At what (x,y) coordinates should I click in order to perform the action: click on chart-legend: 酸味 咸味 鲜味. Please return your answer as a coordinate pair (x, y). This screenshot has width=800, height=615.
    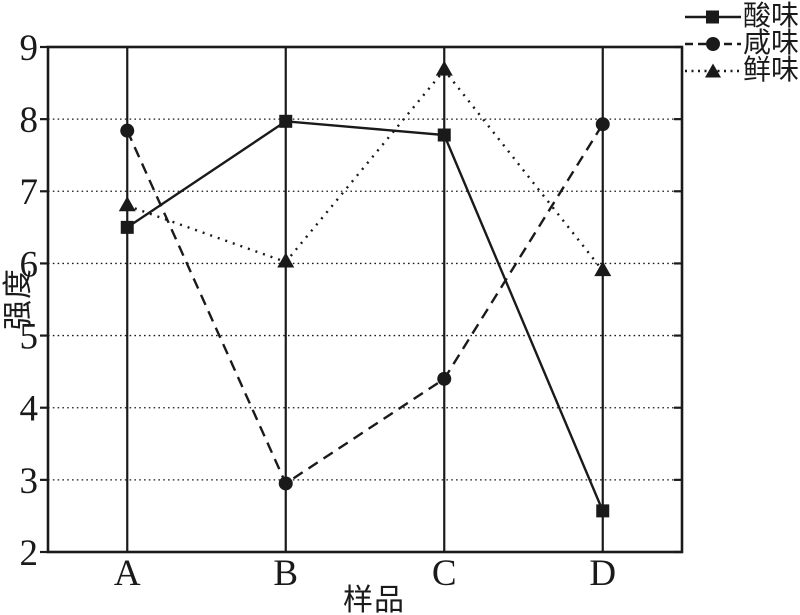
    Looking at the image, I should click on (741, 43).